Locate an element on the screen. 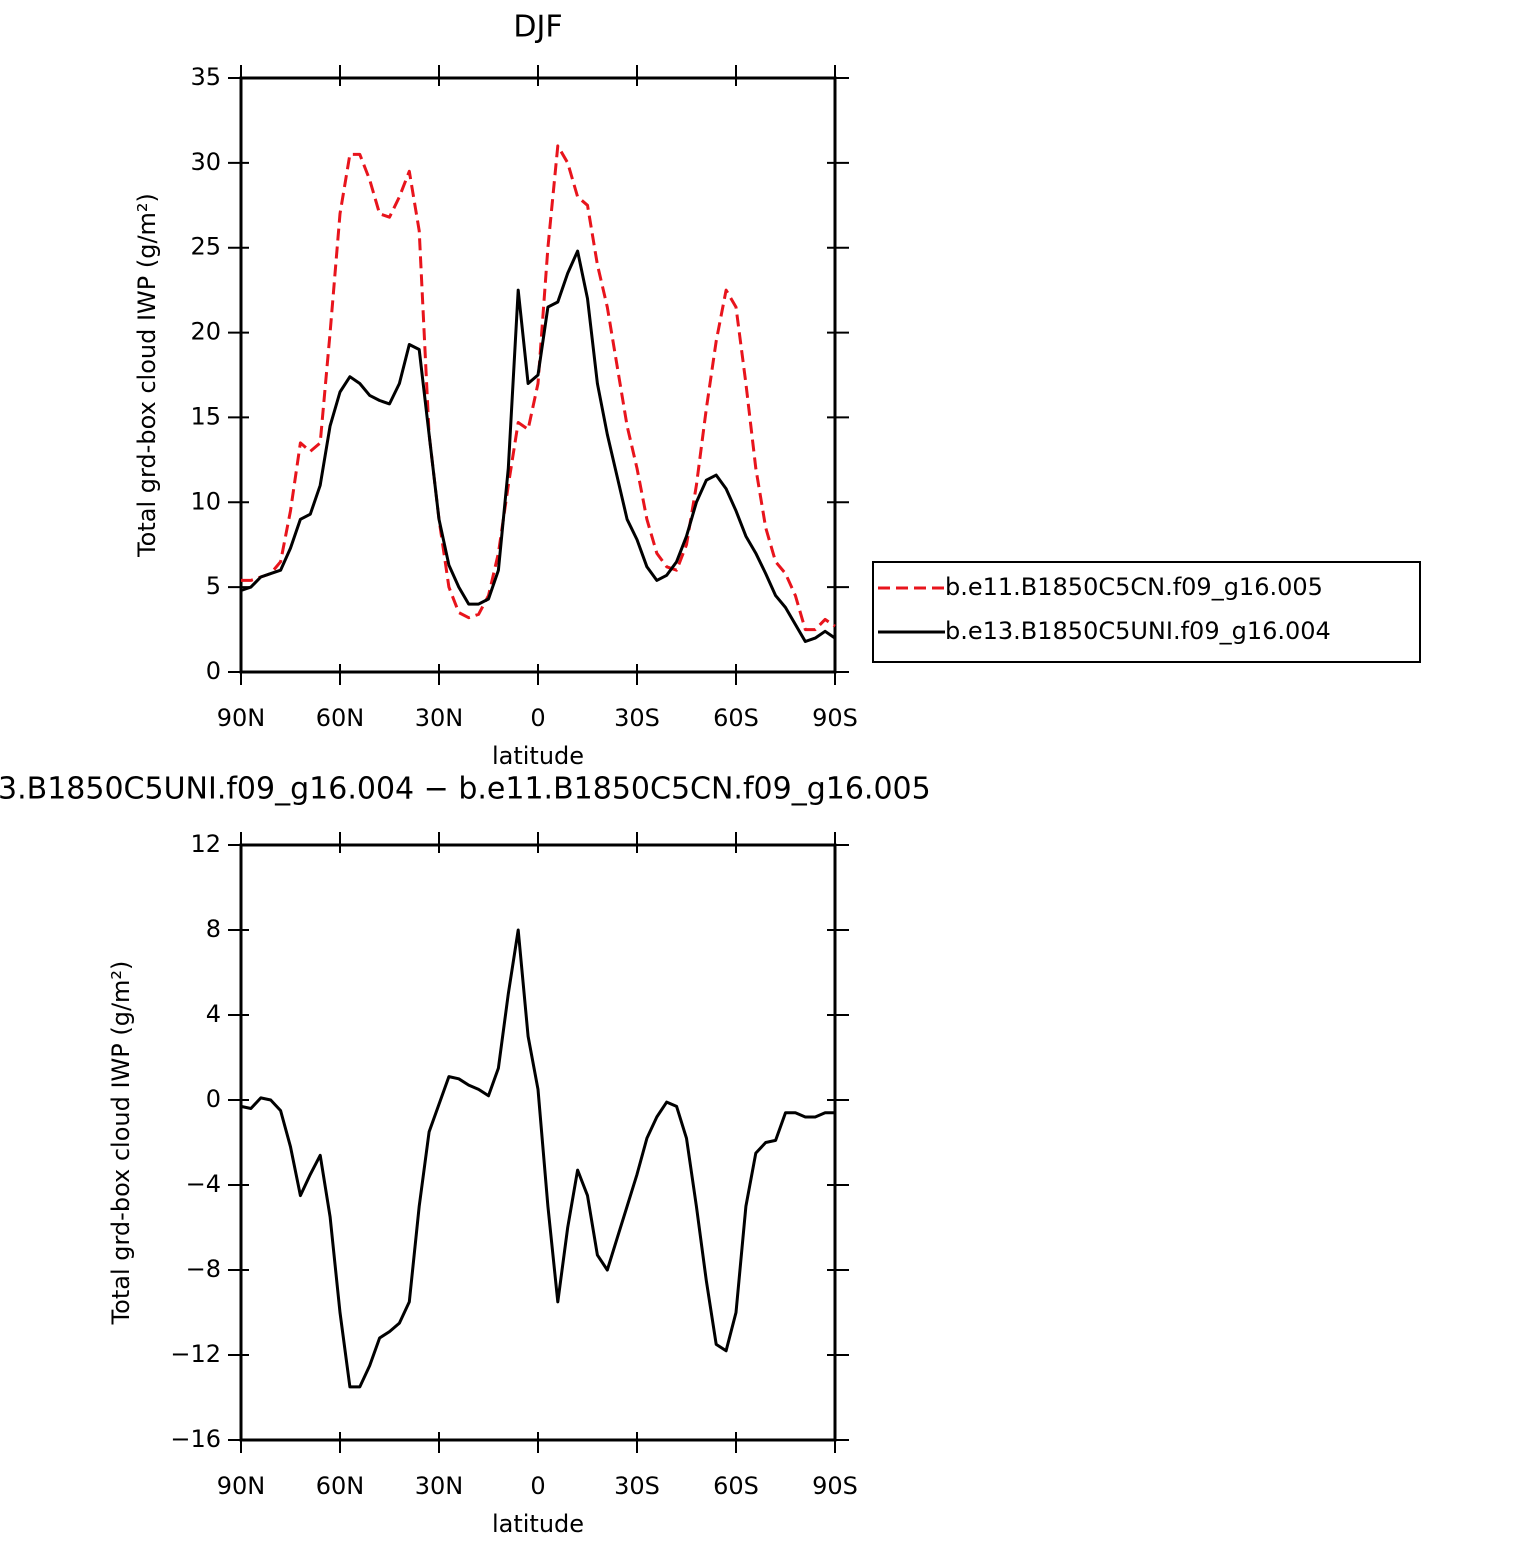 This screenshot has width=1527, height=1547. y-tick-label: −16 is located at coordinates (195, 1439).